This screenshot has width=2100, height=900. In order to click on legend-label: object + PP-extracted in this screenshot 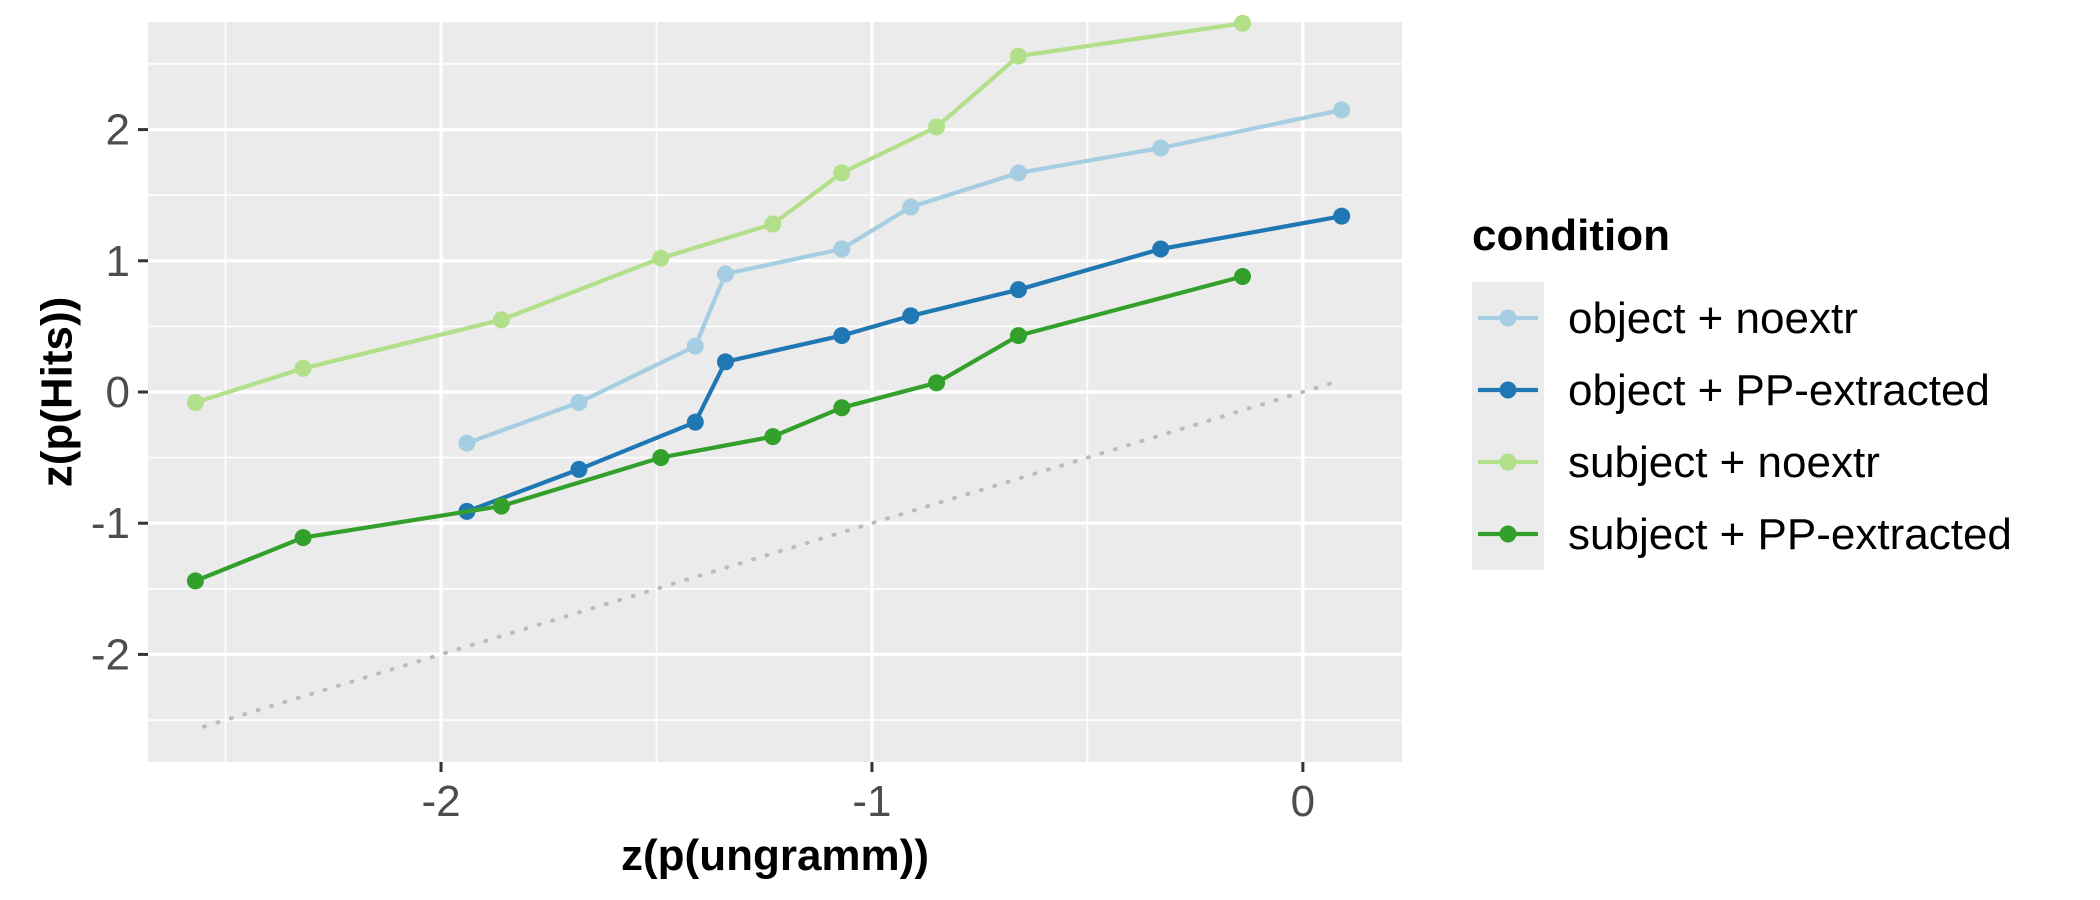, I will do `click(1779, 390)`.